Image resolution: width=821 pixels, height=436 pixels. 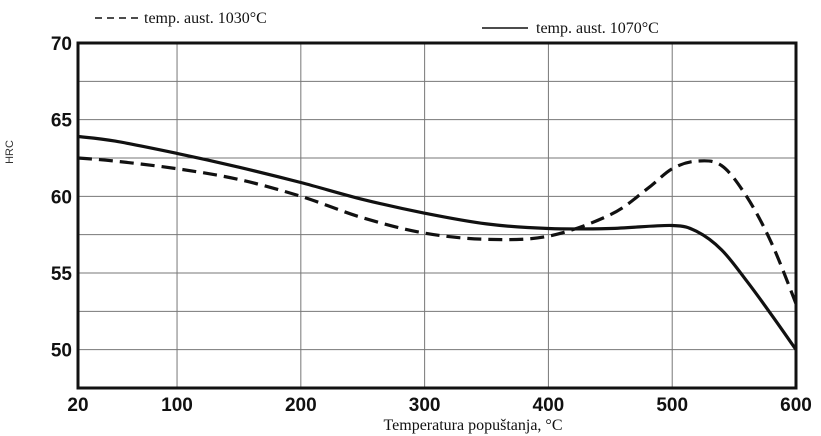 What do you see at coordinates (473, 425) in the screenshot?
I see `x-axis-label: Temperatura popuštanja, °C` at bounding box center [473, 425].